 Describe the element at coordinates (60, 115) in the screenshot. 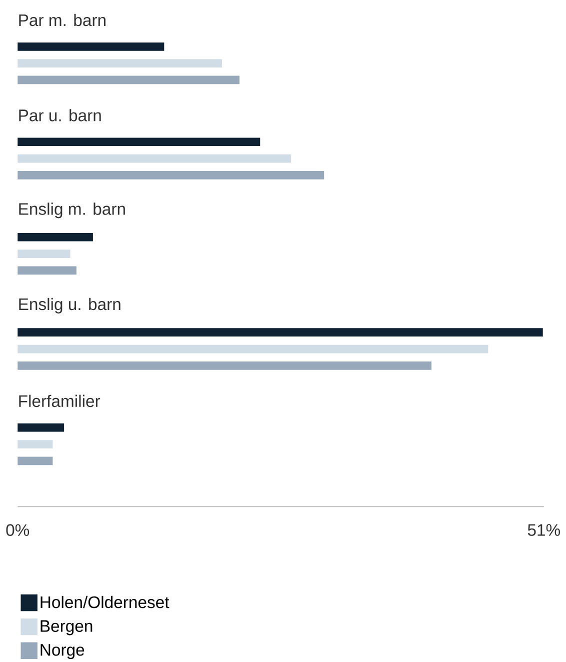

I see `y-tick-label: Par u. barn` at that location.